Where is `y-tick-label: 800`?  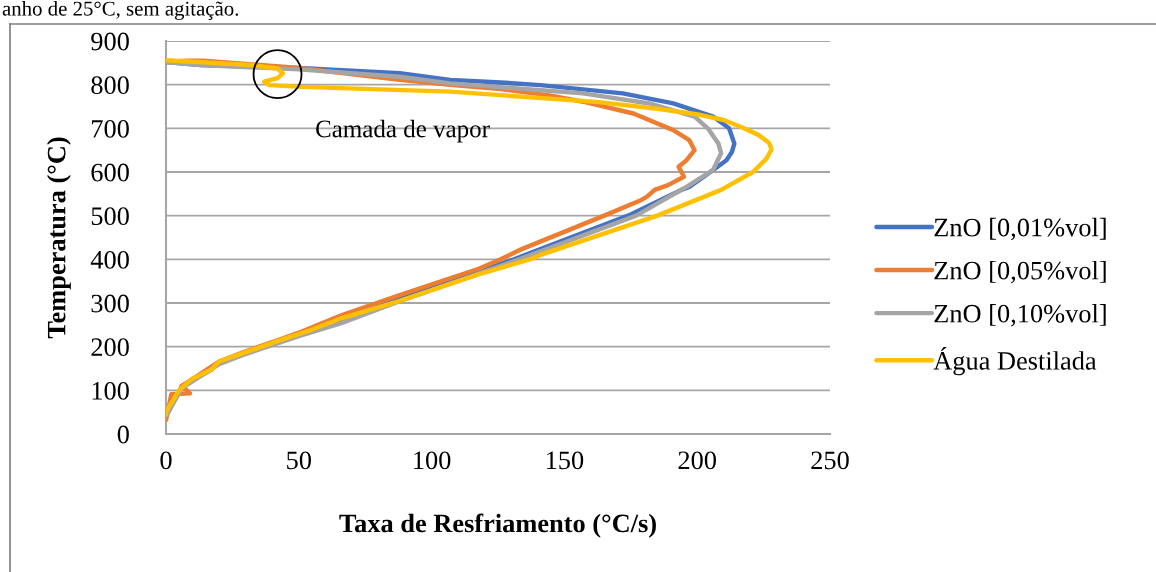 y-tick-label: 800 is located at coordinates (110, 85).